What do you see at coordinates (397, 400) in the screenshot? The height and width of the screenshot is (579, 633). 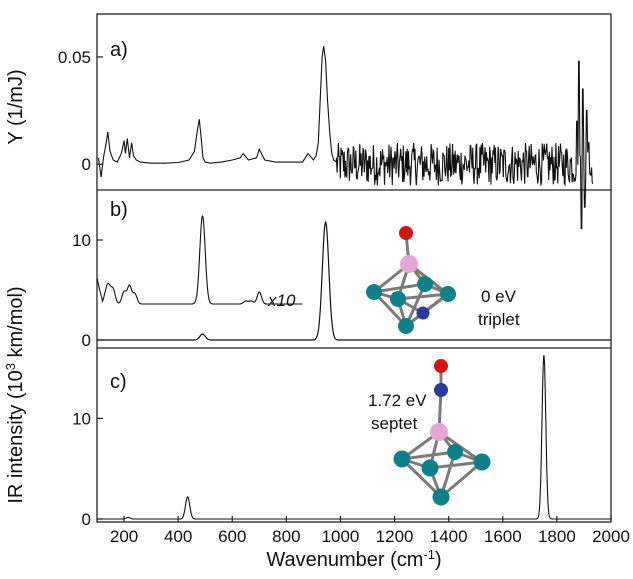 I see `energy-label-c: 1.72 eV` at bounding box center [397, 400].